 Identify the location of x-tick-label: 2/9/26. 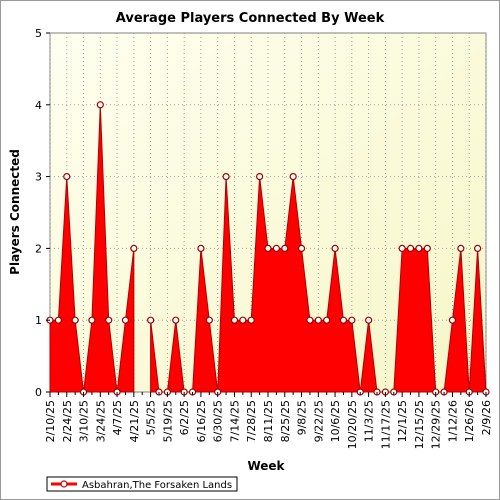
(486, 417).